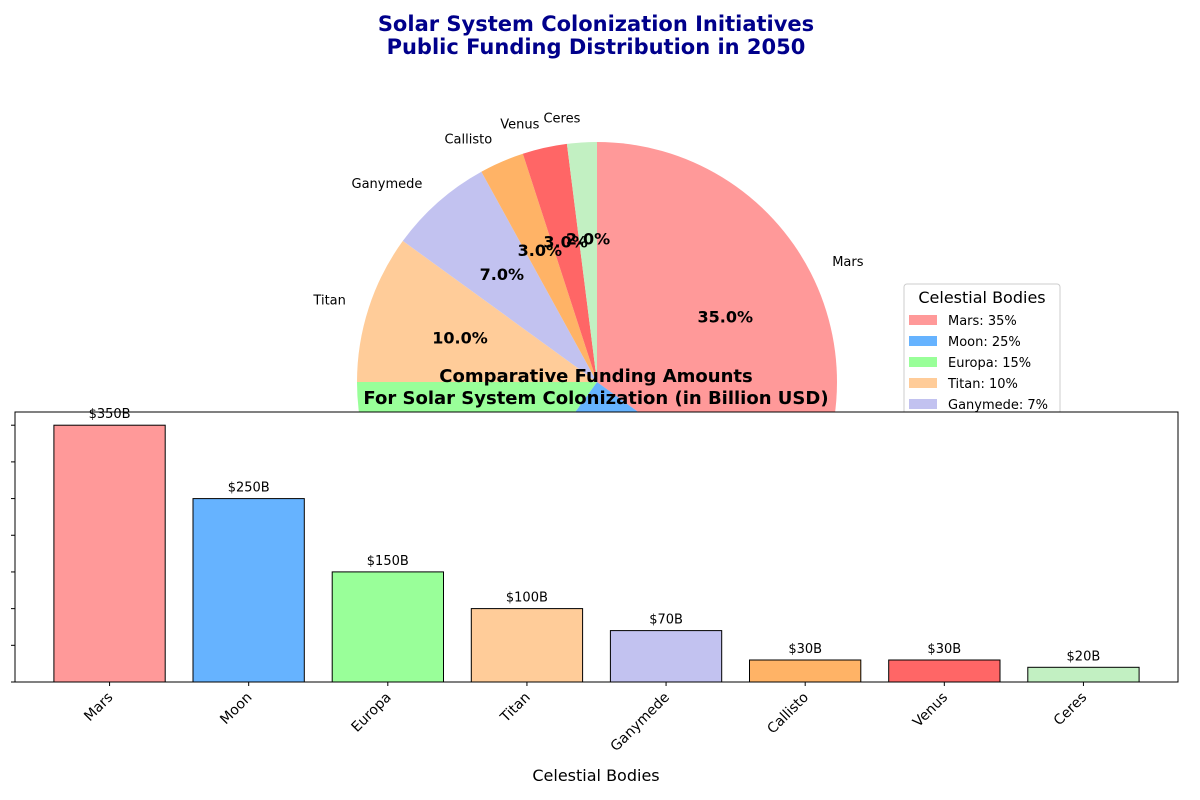 This screenshot has height=800, width=1200. I want to click on bar-value-label-moon: $250B, so click(249, 488).